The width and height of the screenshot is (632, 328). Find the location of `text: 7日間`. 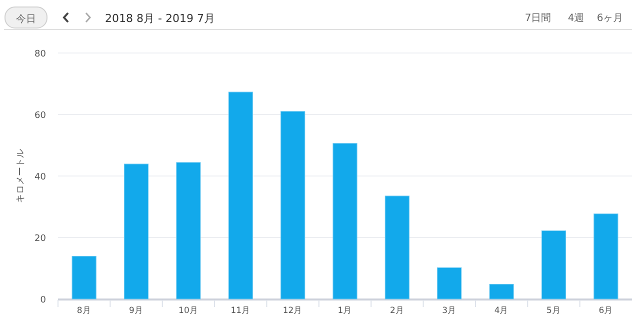

text: 7日間 is located at coordinates (538, 18).